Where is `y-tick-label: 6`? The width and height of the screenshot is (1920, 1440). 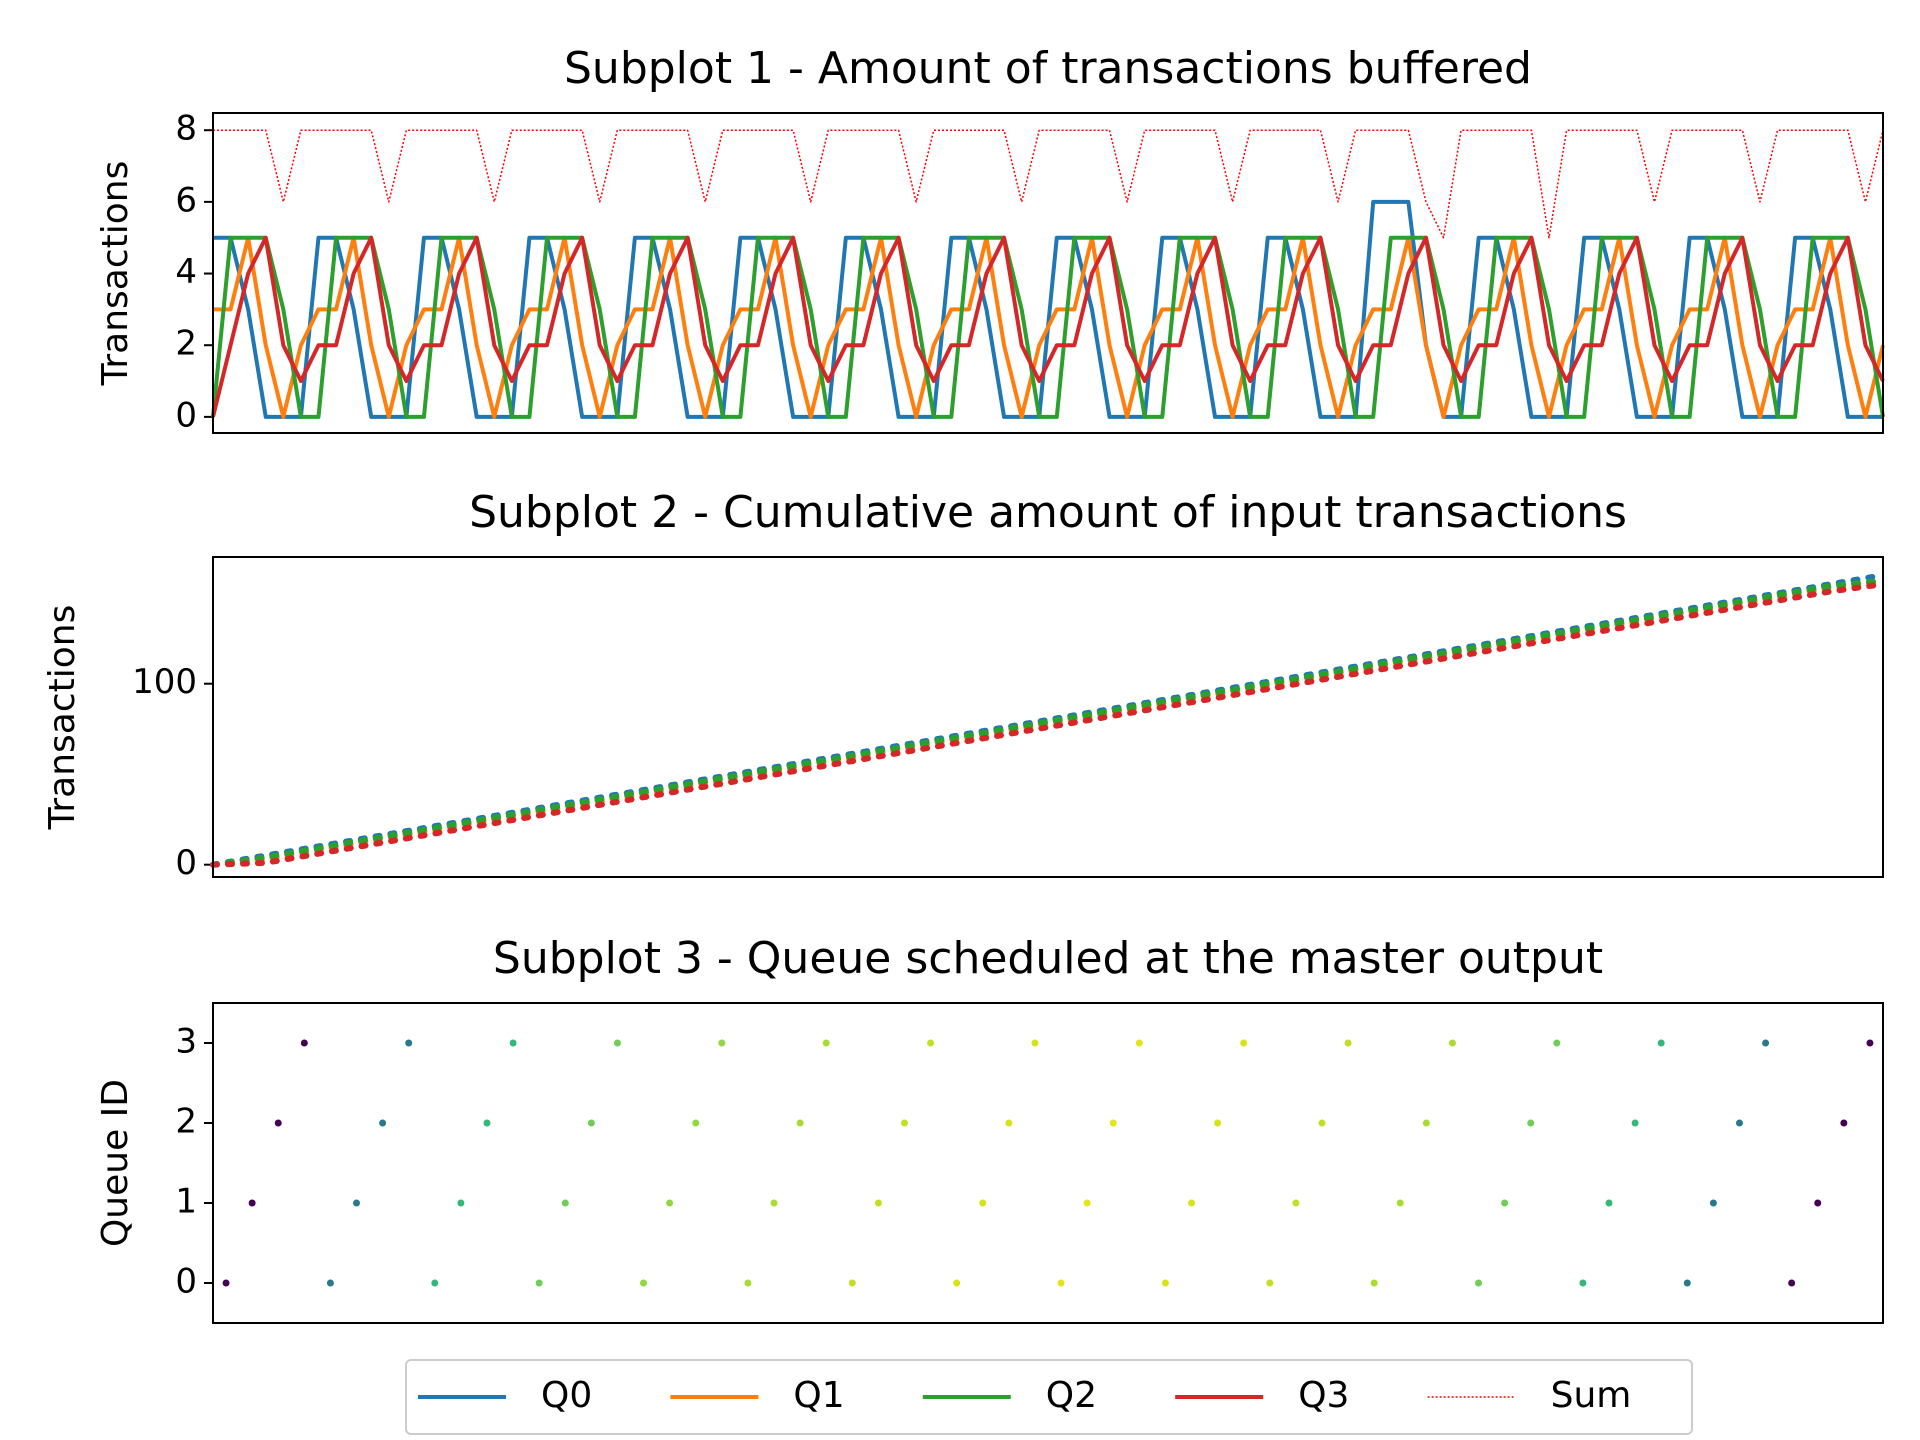
y-tick-label: 6 is located at coordinates (186, 200).